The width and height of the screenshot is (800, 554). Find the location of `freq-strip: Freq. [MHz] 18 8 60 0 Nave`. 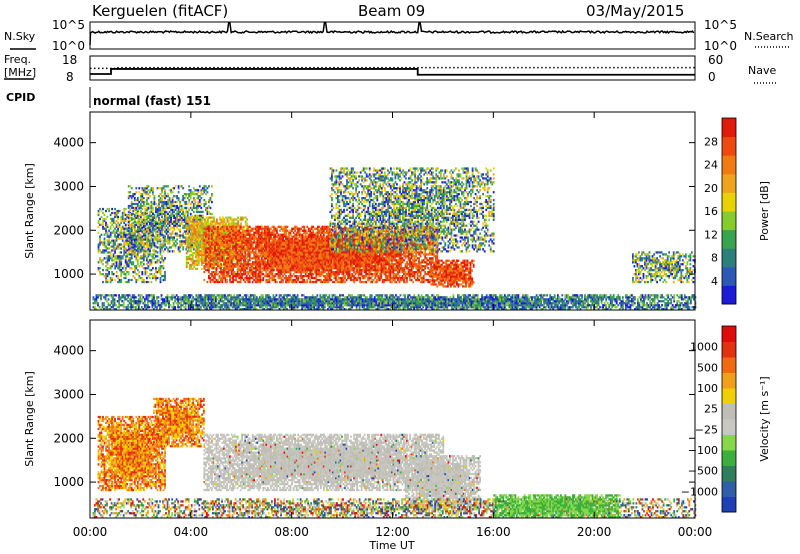

freq-strip: Freq. [MHz] 18 8 60 0 Nave is located at coordinates (390, 68).